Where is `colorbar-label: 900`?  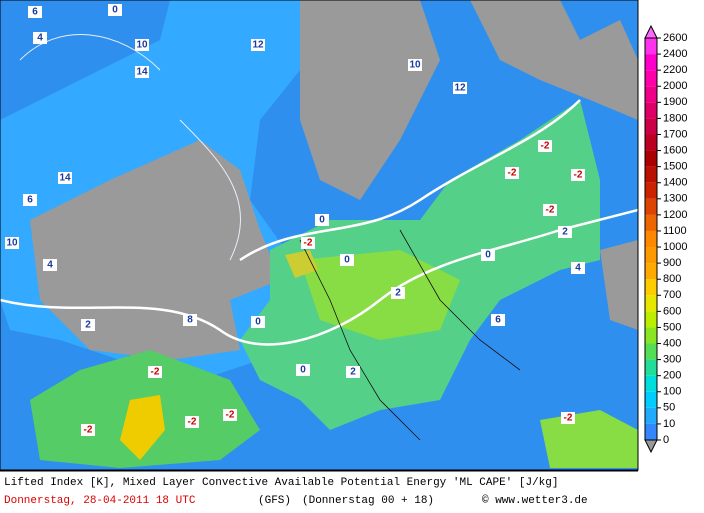 colorbar-label: 900 is located at coordinates (672, 263).